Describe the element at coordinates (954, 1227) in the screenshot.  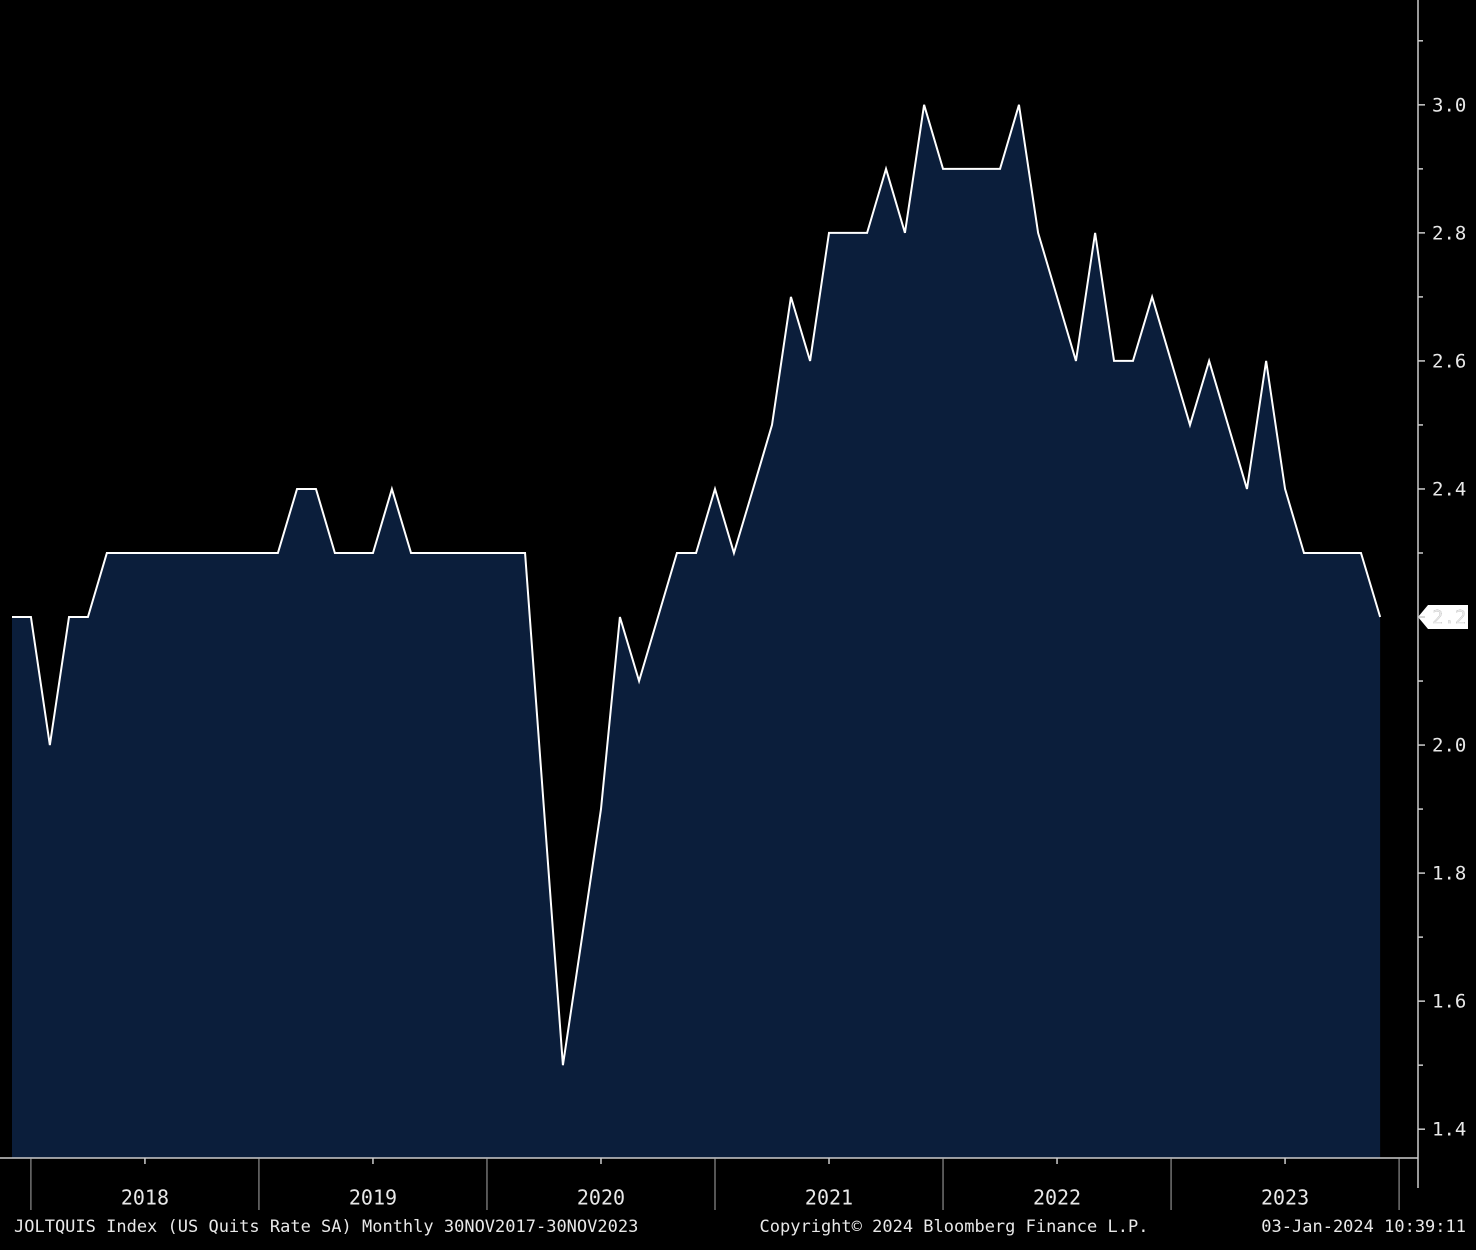
I see `footer-copyright: Copyright© 2024 Bloomberg Finance L.P.` at that location.